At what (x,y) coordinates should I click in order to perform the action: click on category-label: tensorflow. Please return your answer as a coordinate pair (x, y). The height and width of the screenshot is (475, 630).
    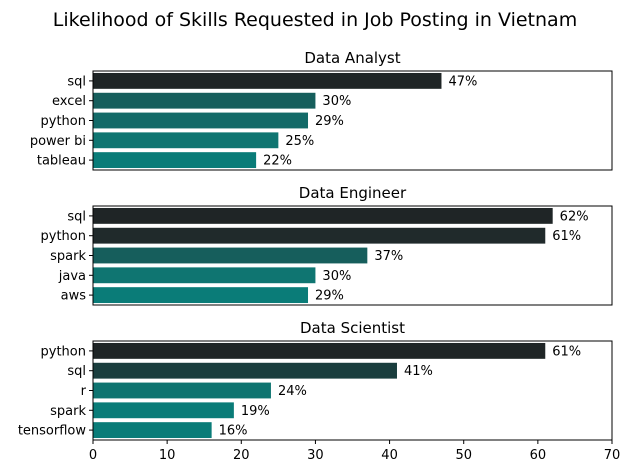
    Looking at the image, I should click on (52, 431).